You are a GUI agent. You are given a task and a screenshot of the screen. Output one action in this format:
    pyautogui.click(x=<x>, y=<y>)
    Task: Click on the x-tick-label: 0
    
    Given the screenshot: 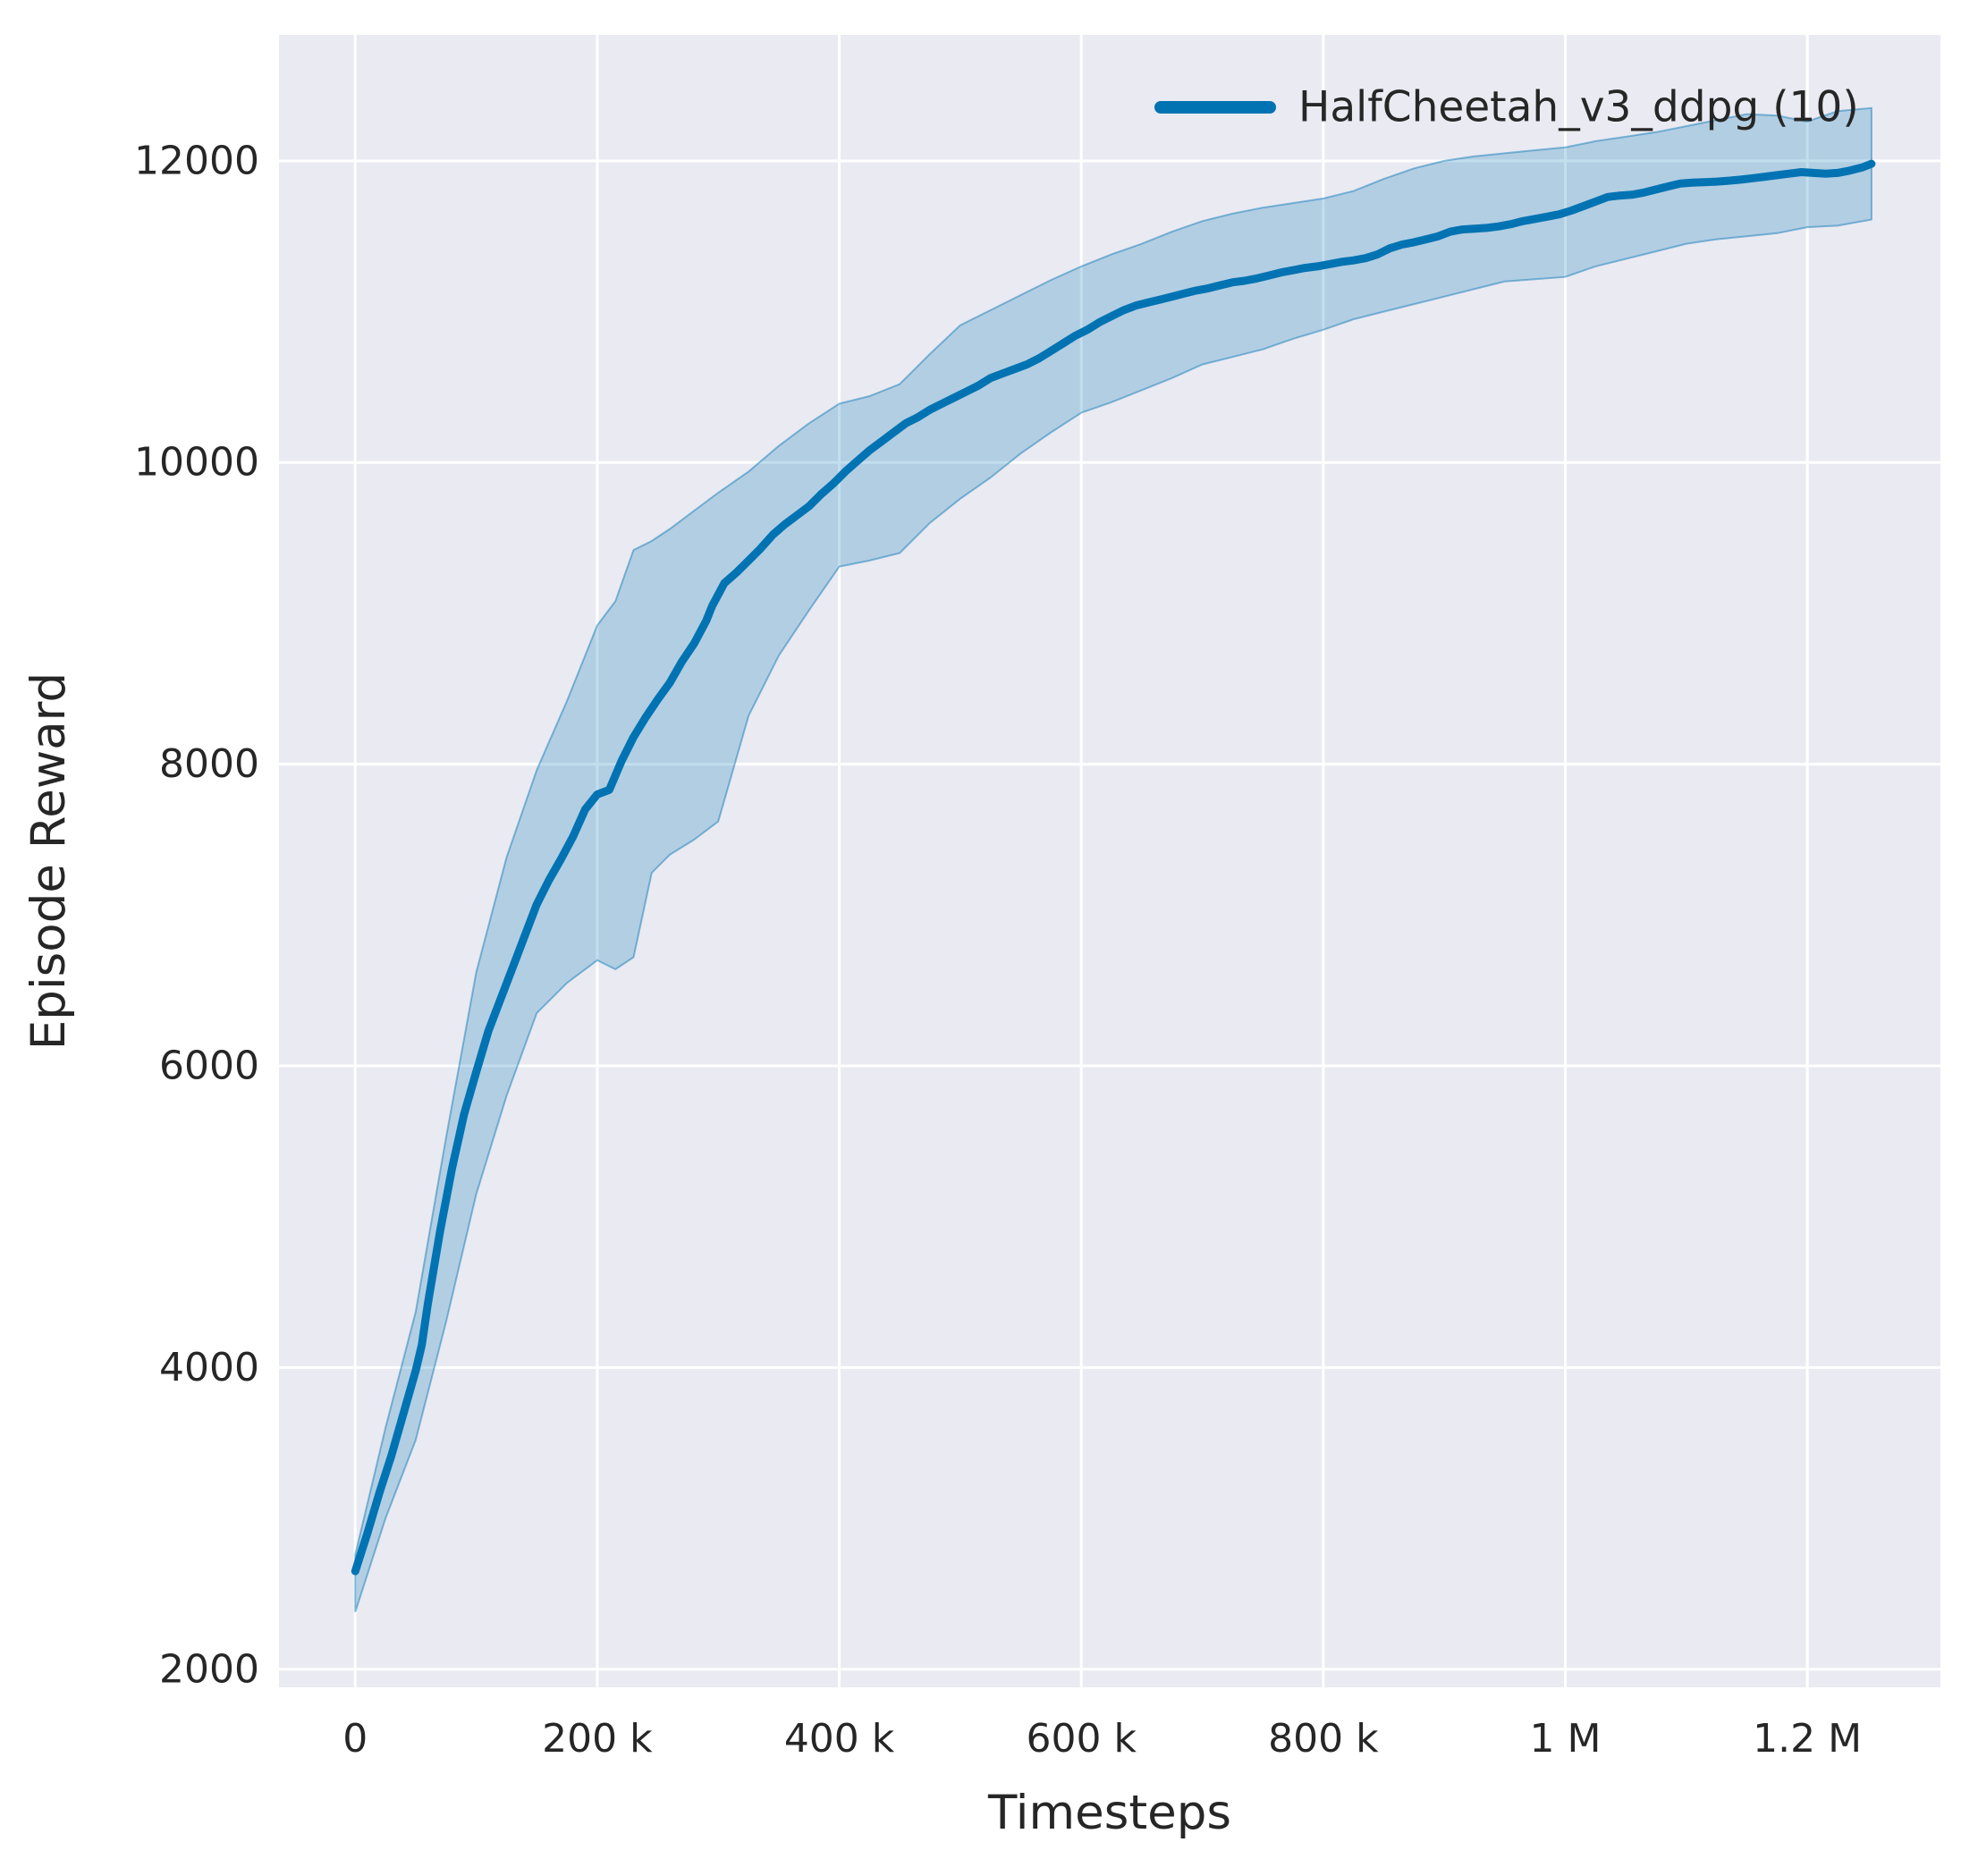 What is the action you would take?
    pyautogui.click(x=355, y=1739)
    